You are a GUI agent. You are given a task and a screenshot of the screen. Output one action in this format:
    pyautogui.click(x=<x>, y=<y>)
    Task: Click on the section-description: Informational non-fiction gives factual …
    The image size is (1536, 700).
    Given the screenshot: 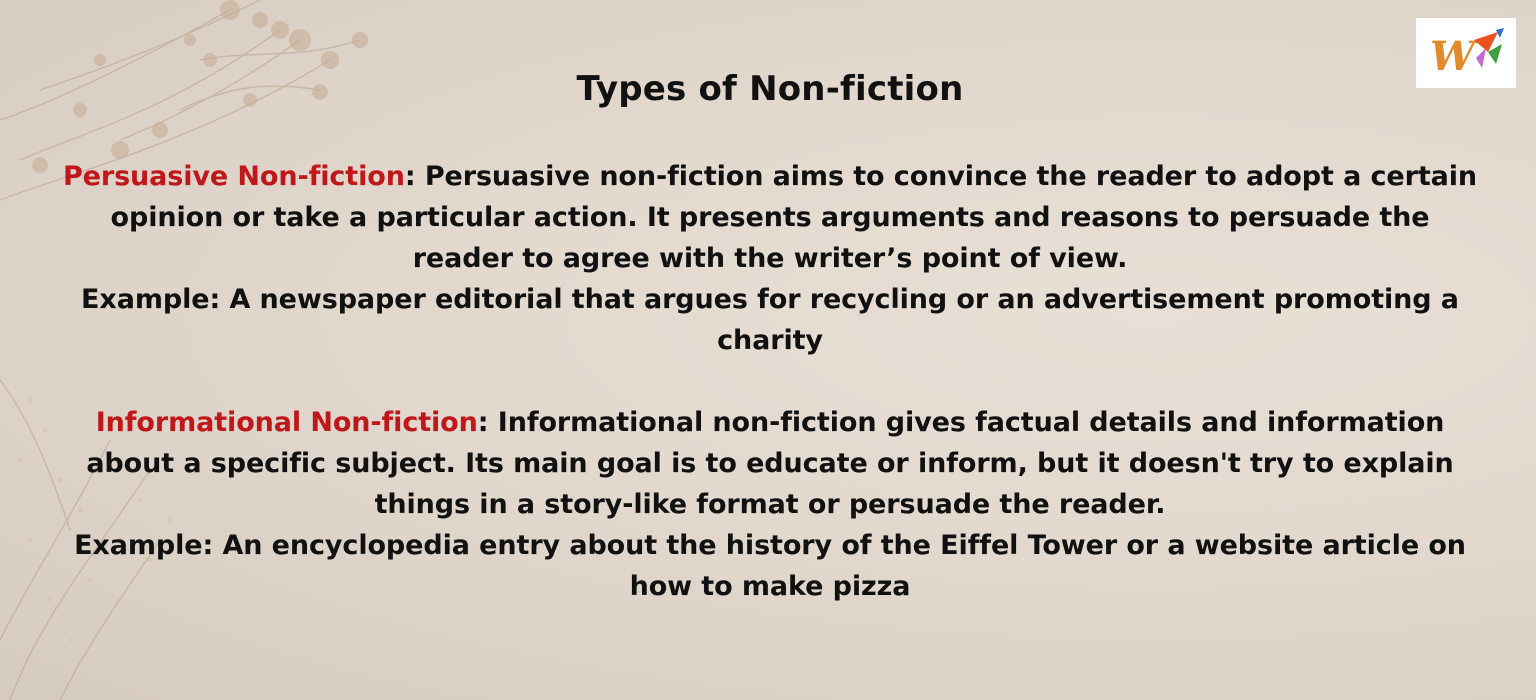 What is the action you would take?
    pyautogui.click(x=770, y=463)
    